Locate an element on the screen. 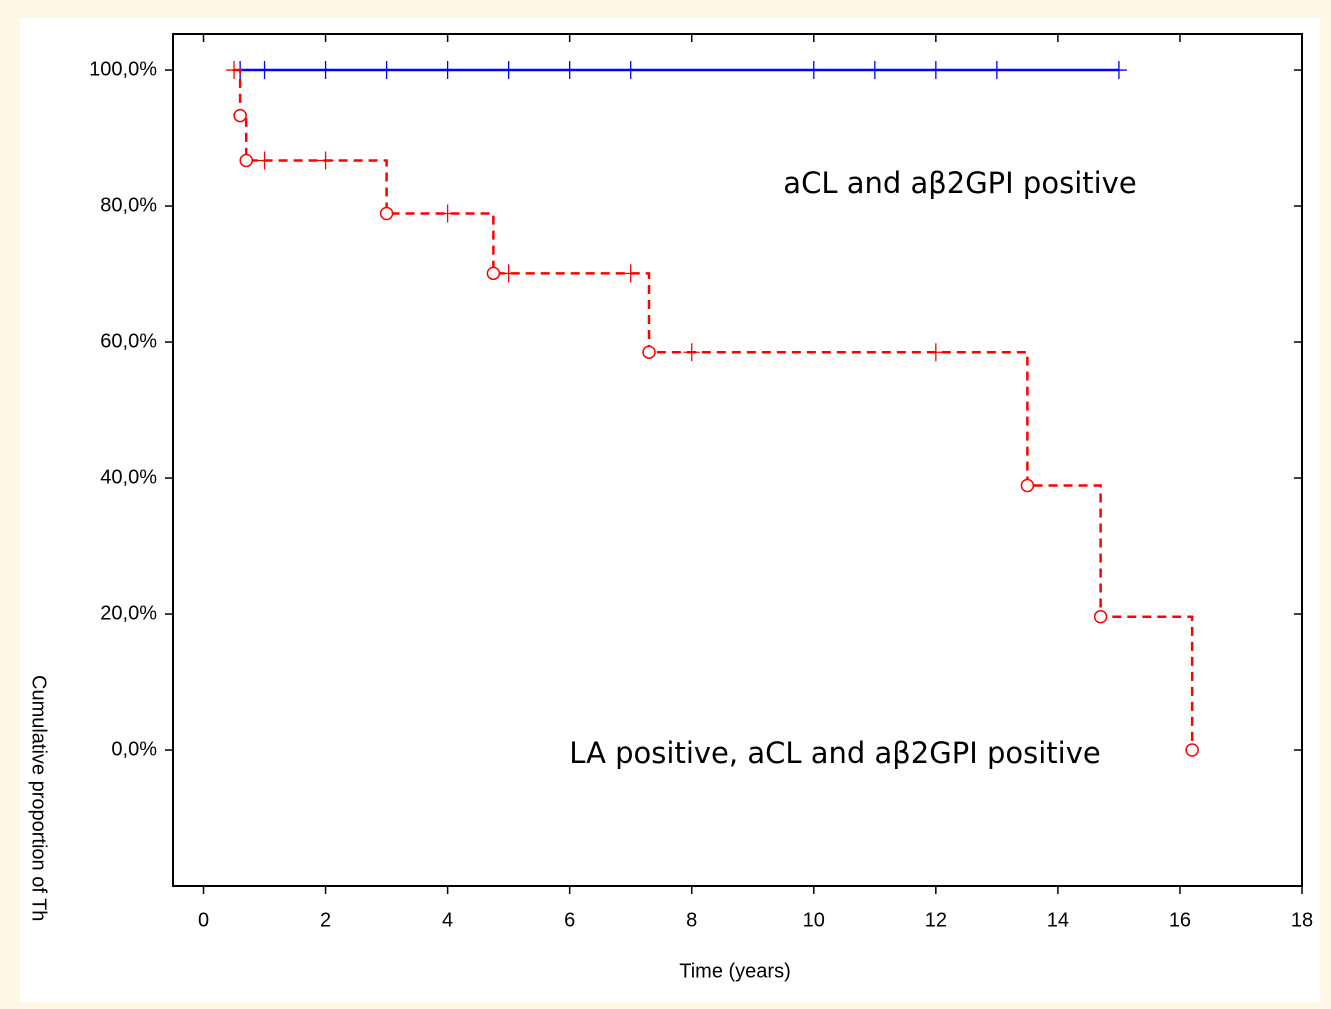  y-tick-label: 40,0% is located at coordinates (128, 477).